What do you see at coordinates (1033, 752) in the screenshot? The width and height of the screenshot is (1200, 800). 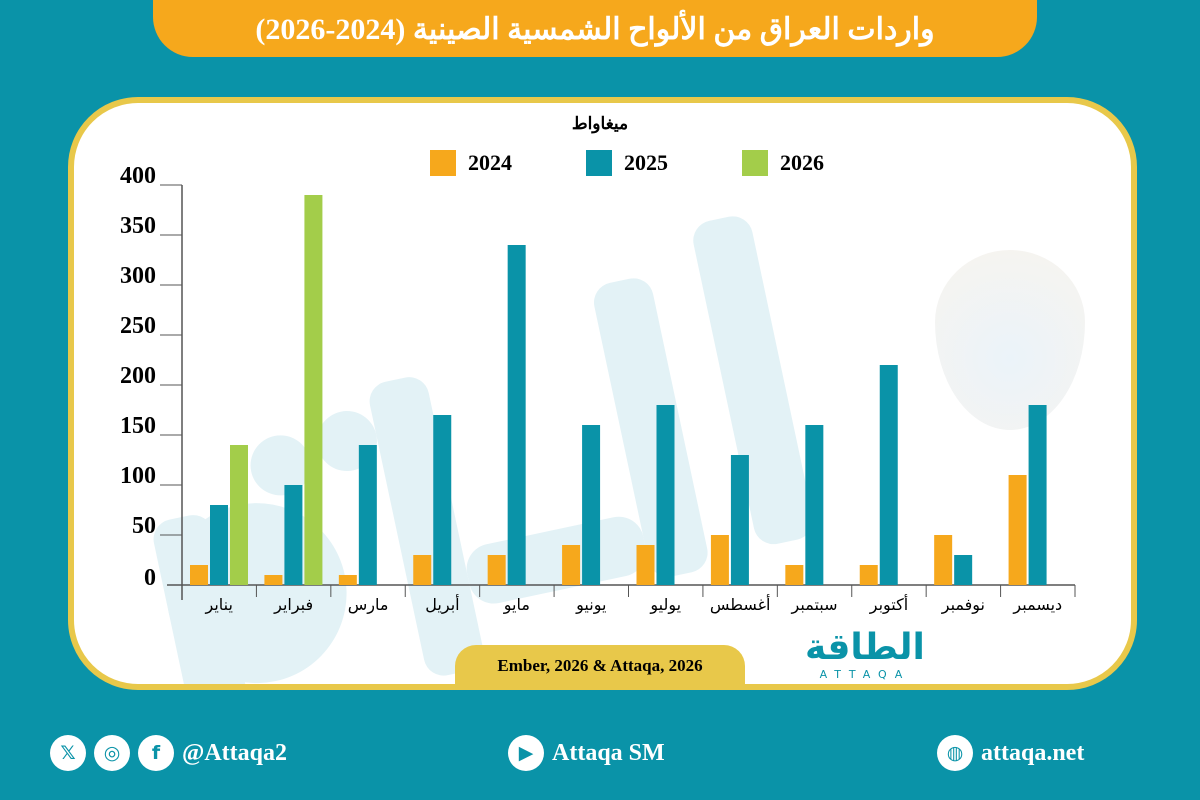 I see `website-link: attaqa.net` at bounding box center [1033, 752].